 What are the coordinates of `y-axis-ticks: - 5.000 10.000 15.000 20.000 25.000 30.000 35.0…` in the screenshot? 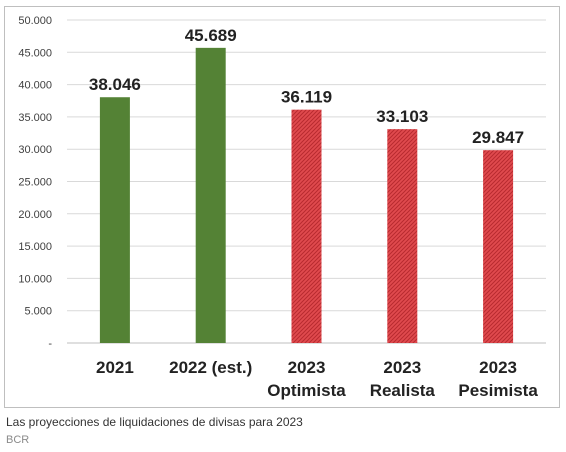 It's located at (35, 182).